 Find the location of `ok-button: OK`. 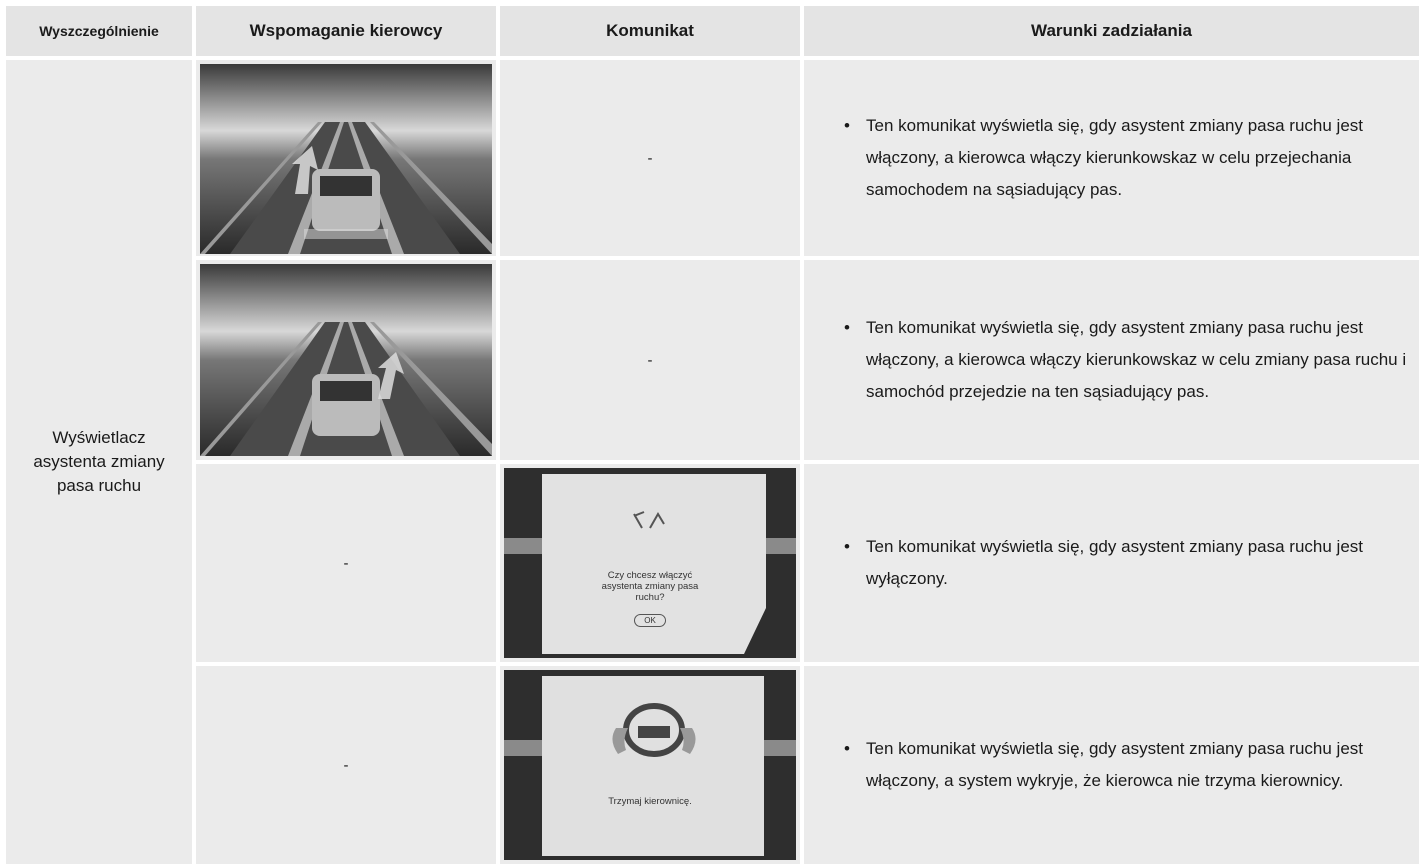

ok-button: OK is located at coordinates (650, 620).